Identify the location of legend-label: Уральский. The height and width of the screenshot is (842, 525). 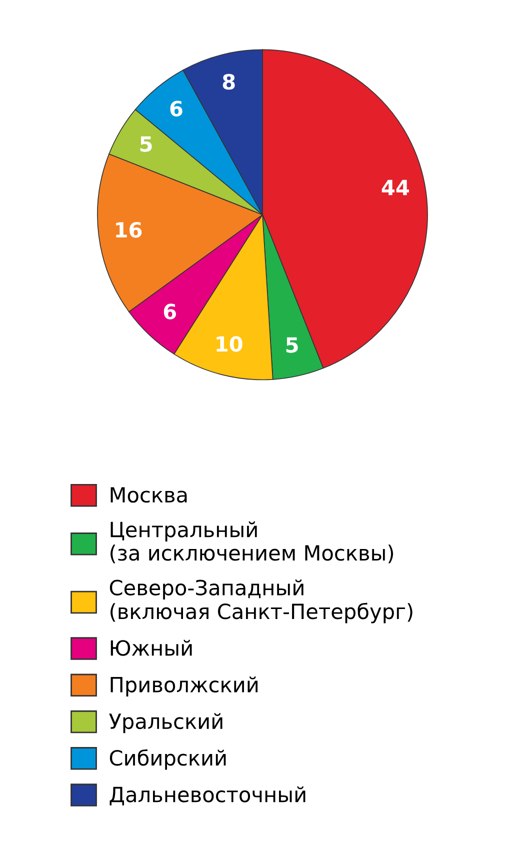
(165, 723).